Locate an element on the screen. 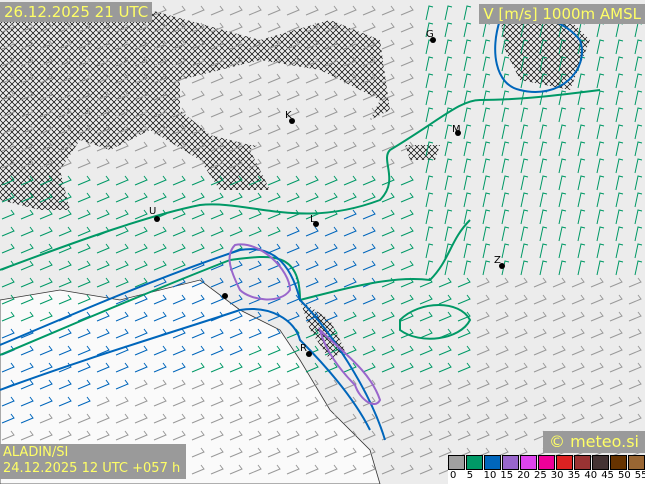  legend-tick: 25 is located at coordinates (540, 475).